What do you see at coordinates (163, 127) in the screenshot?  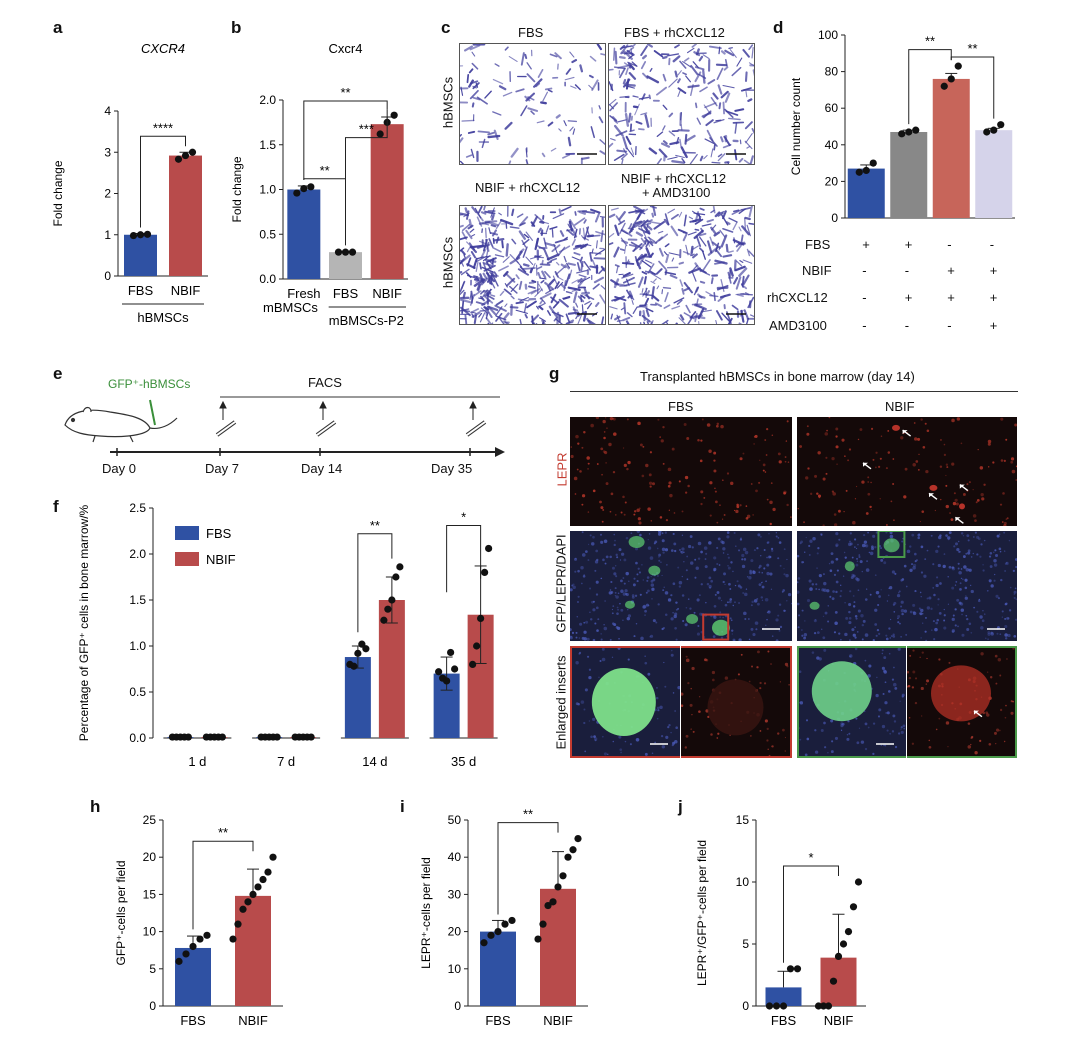 I see `significance-label-a-0: ****` at bounding box center [163, 127].